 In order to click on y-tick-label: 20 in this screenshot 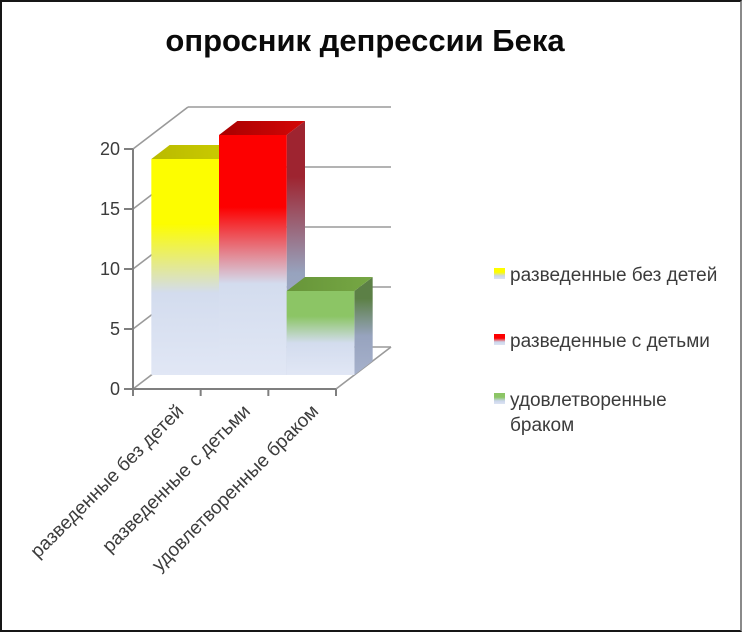, I will do `click(110, 149)`.